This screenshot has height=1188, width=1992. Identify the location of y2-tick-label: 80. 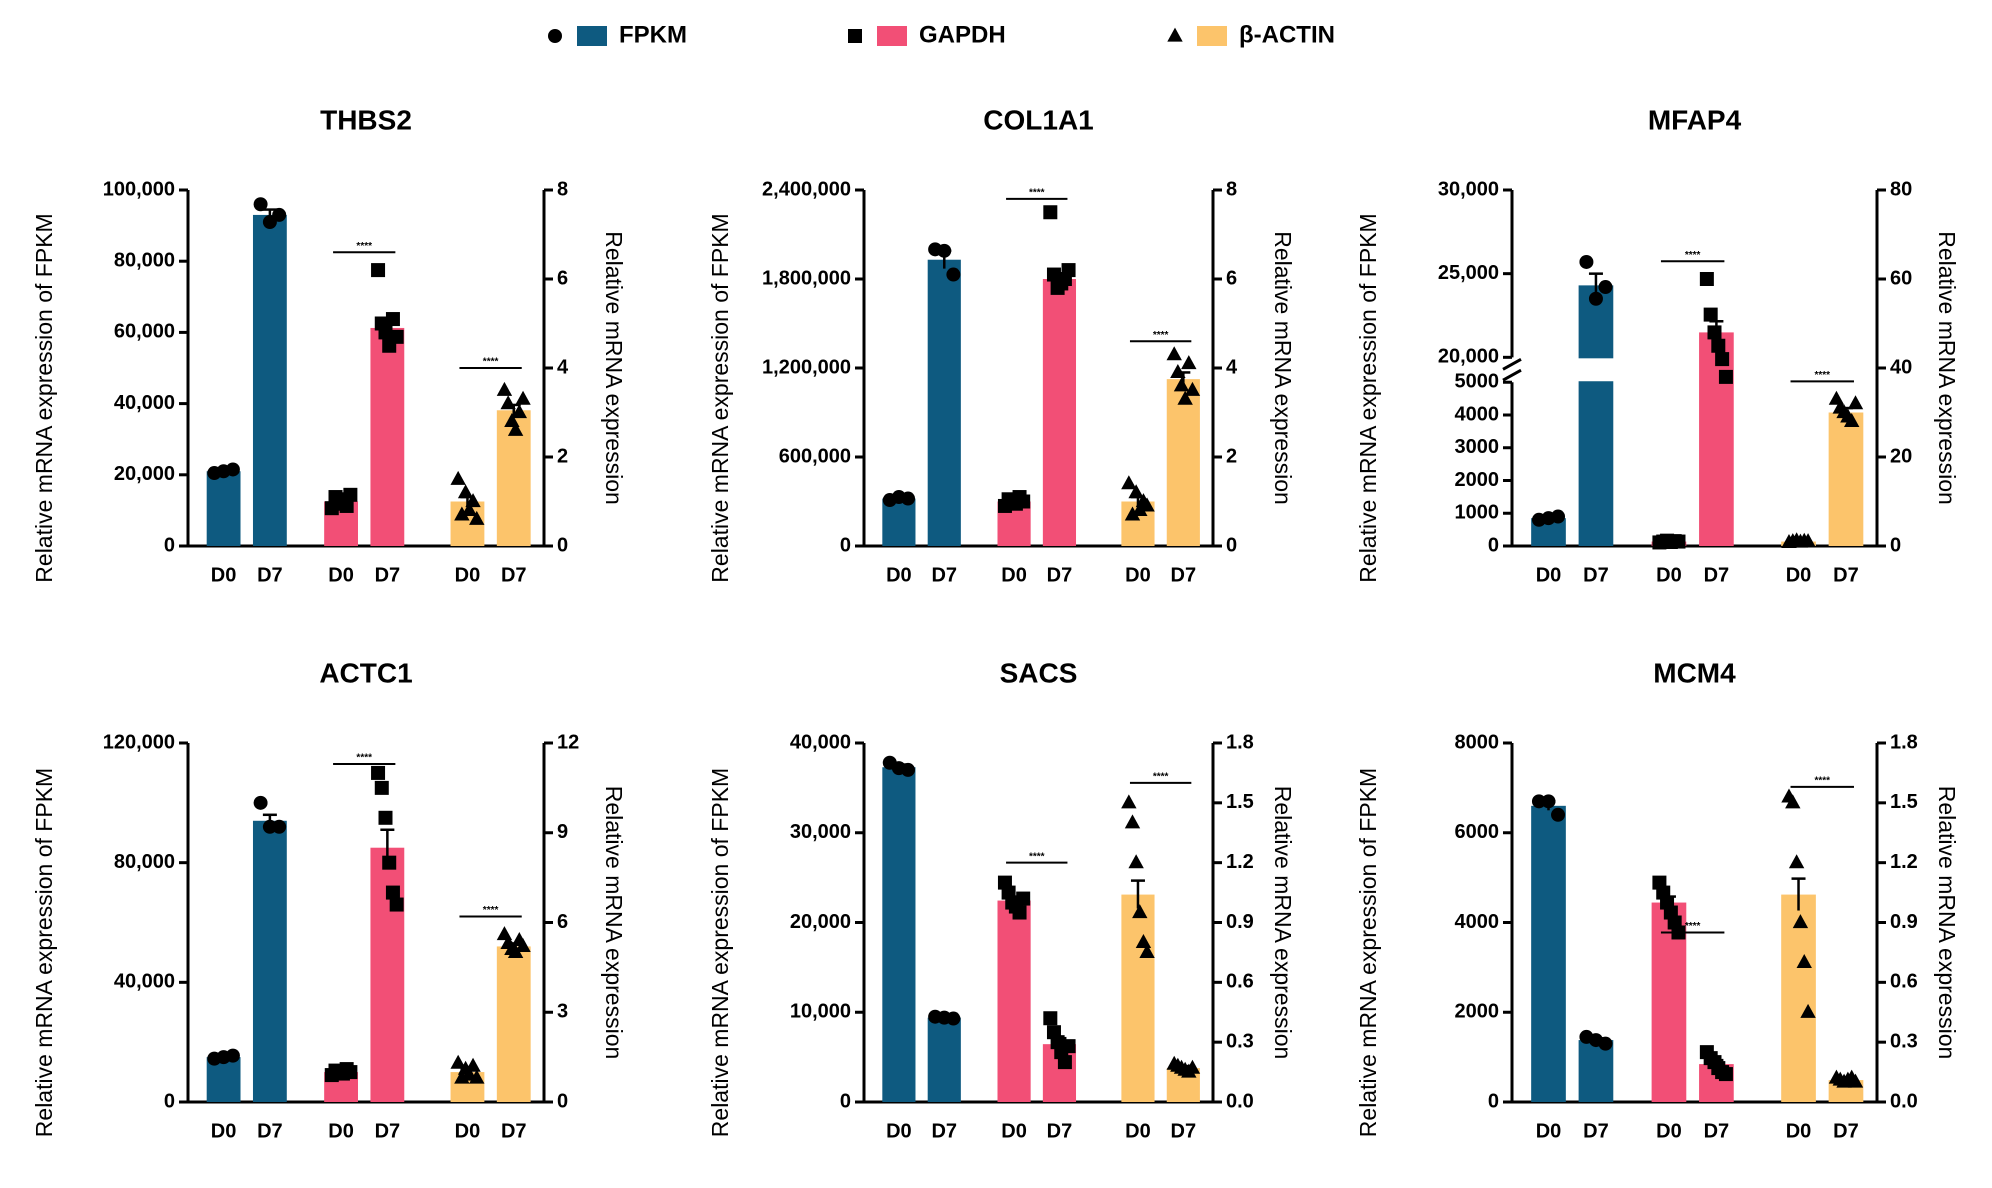
(1901, 189).